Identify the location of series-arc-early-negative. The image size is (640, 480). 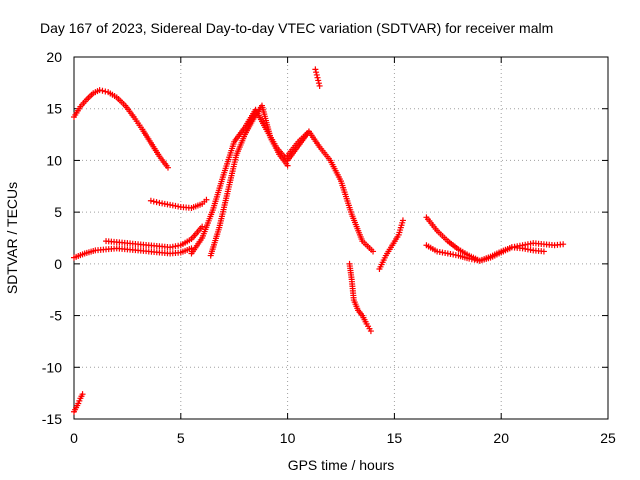
(78, 403).